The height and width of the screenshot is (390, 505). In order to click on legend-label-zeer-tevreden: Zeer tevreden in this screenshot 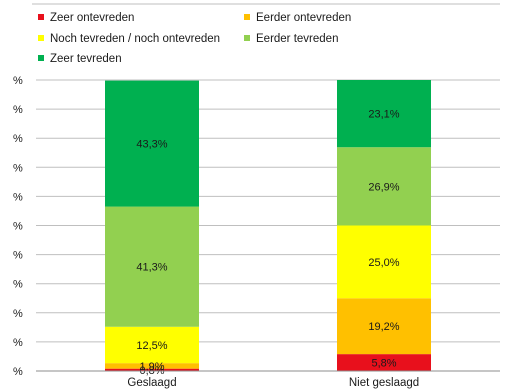, I will do `click(86, 59)`.